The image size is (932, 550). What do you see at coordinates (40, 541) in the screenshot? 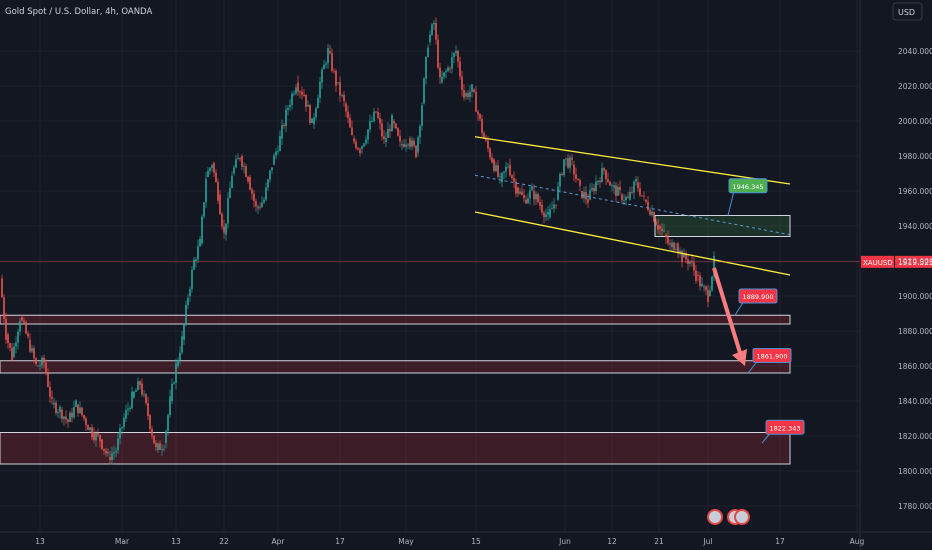
I see `x-tick-label: 13` at bounding box center [40, 541].